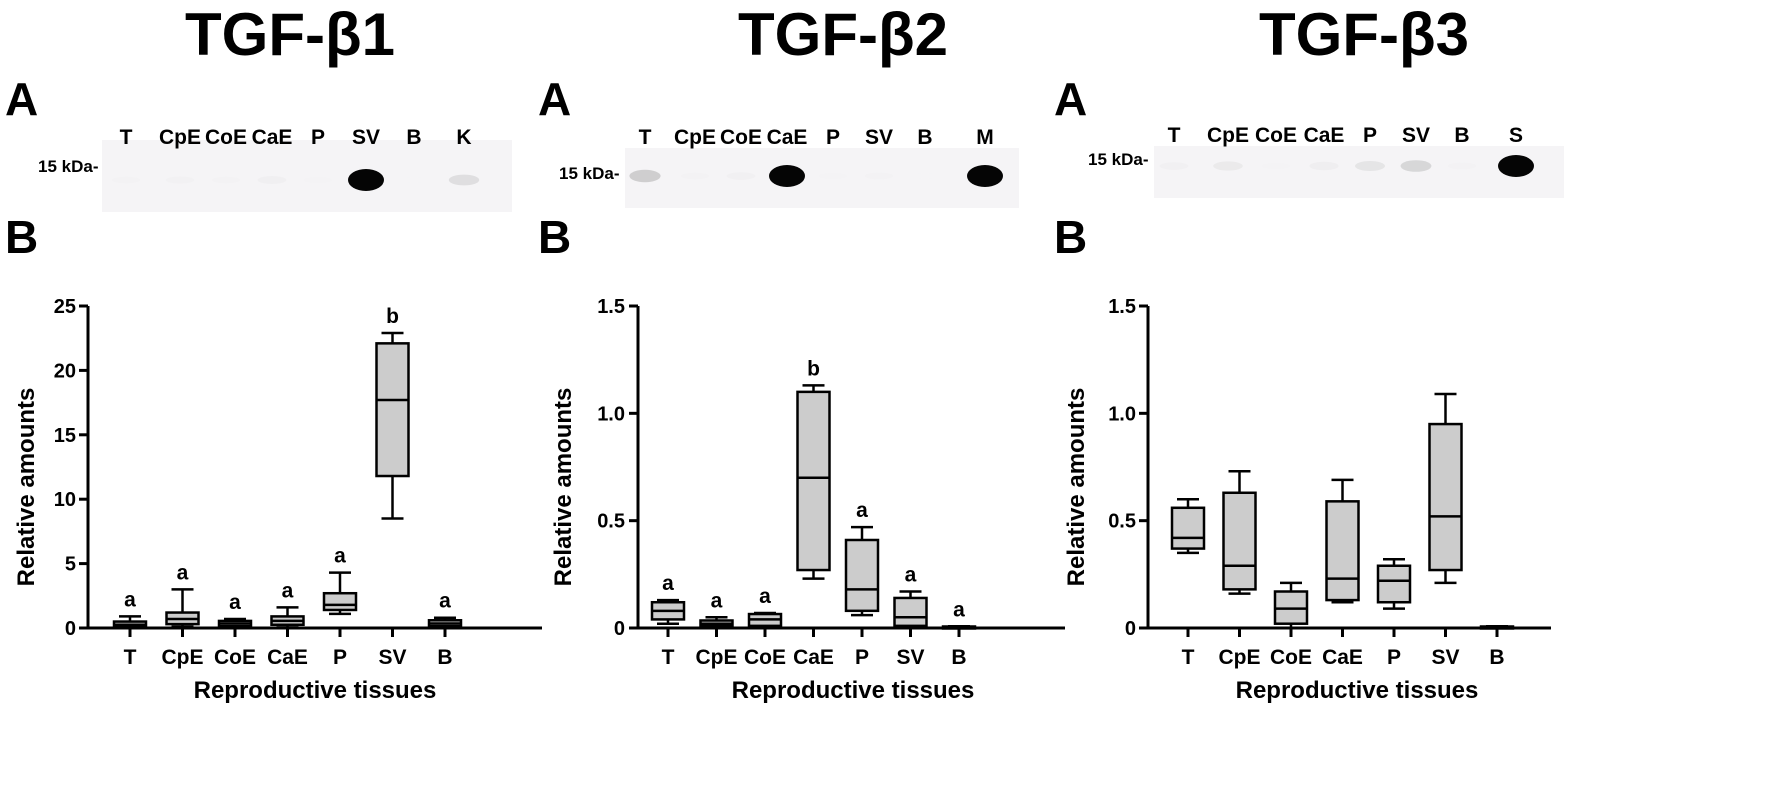  Describe the element at coordinates (1364, 34) in the screenshot. I see `panel-title: TGF-β3` at that location.